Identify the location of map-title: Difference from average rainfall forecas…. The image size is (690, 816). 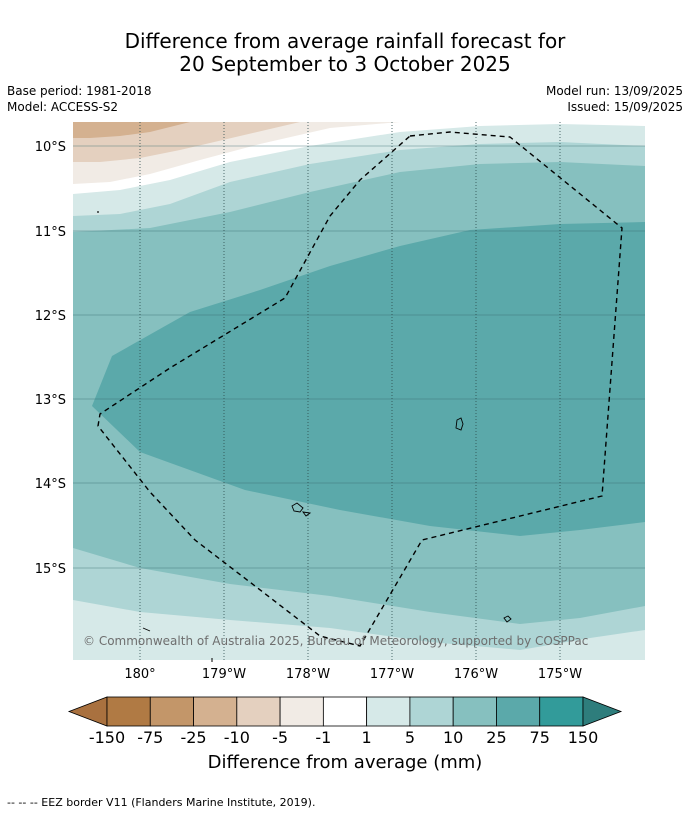
(345, 53).